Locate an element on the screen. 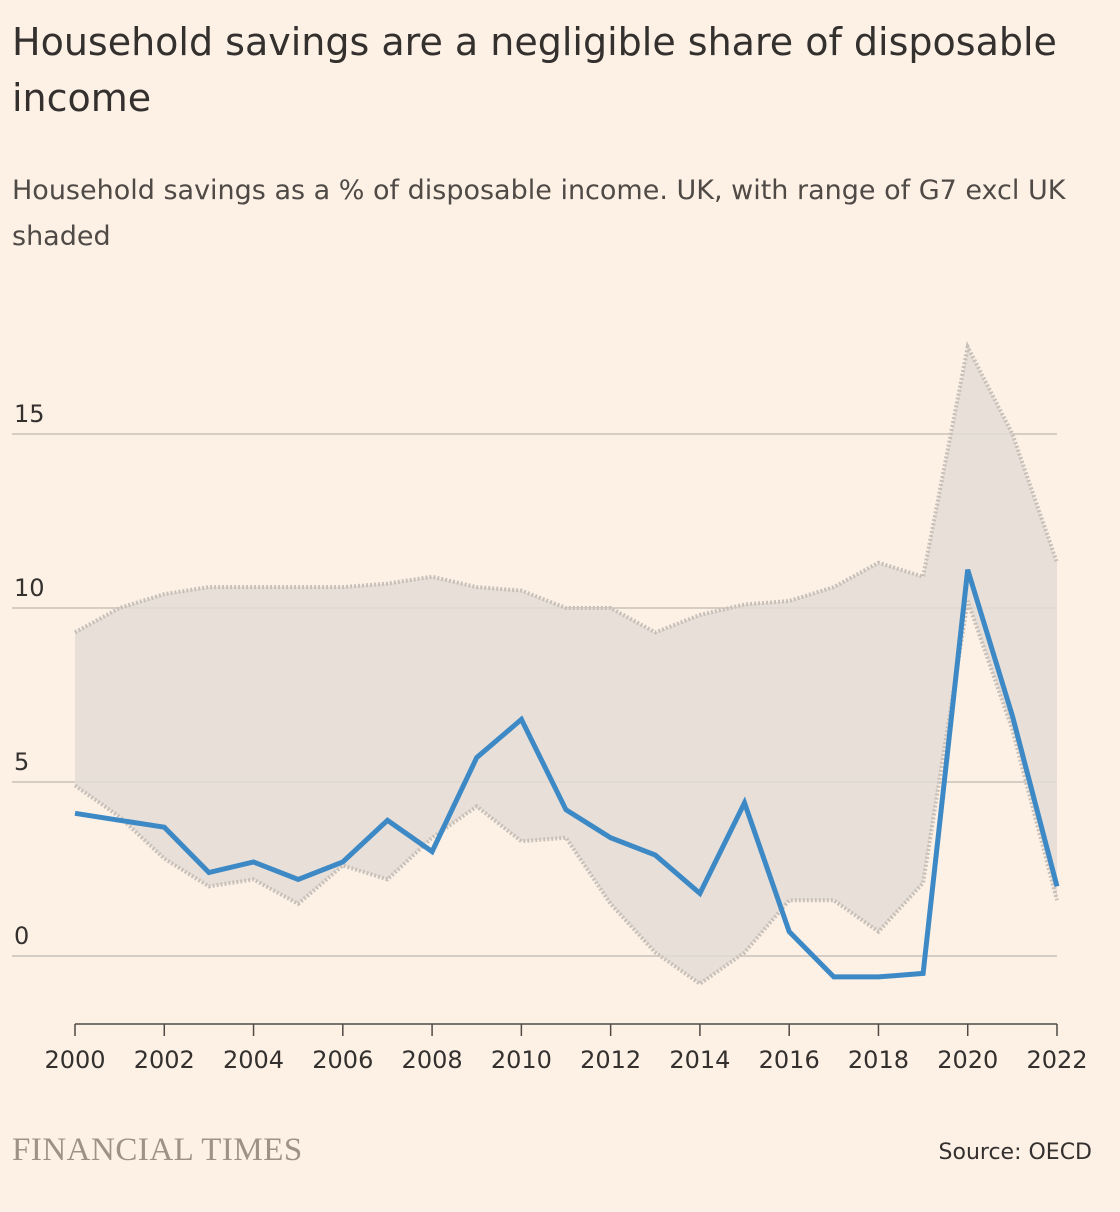  x-tick-label: 2016 is located at coordinates (789, 1060).